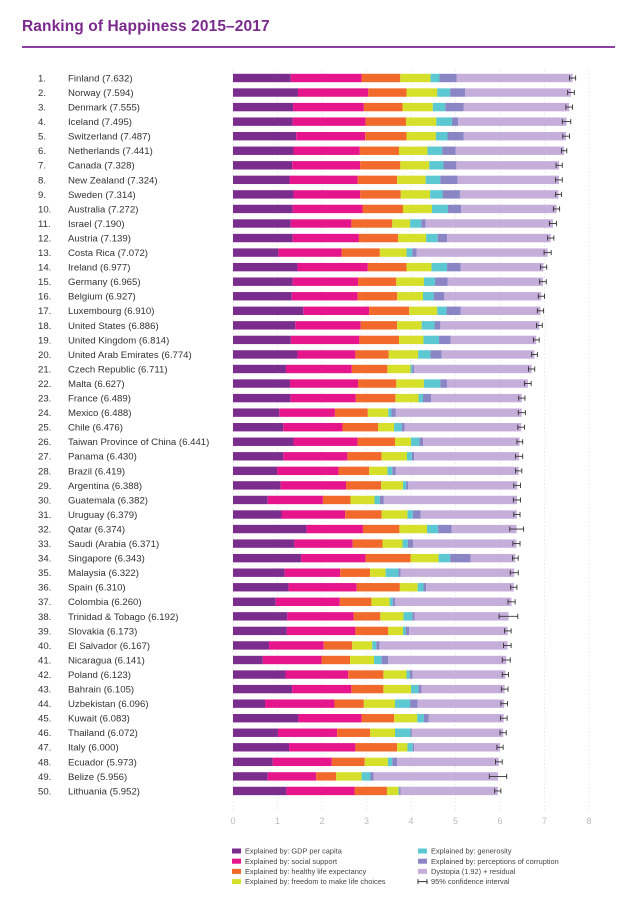  I want to click on tick-label: 0, so click(232, 821).